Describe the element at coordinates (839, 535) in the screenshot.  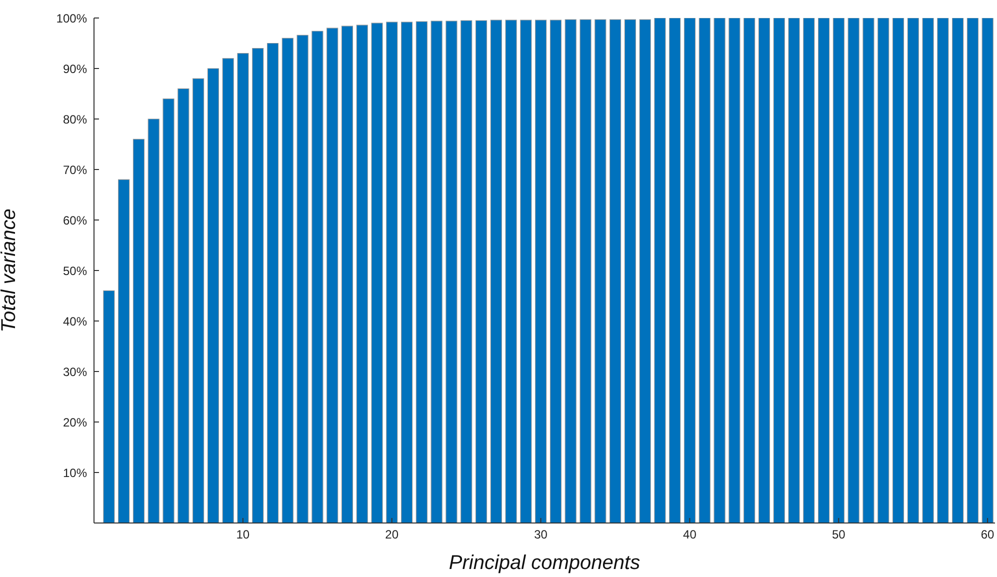
I see `x-tick-label: 50` at that location.